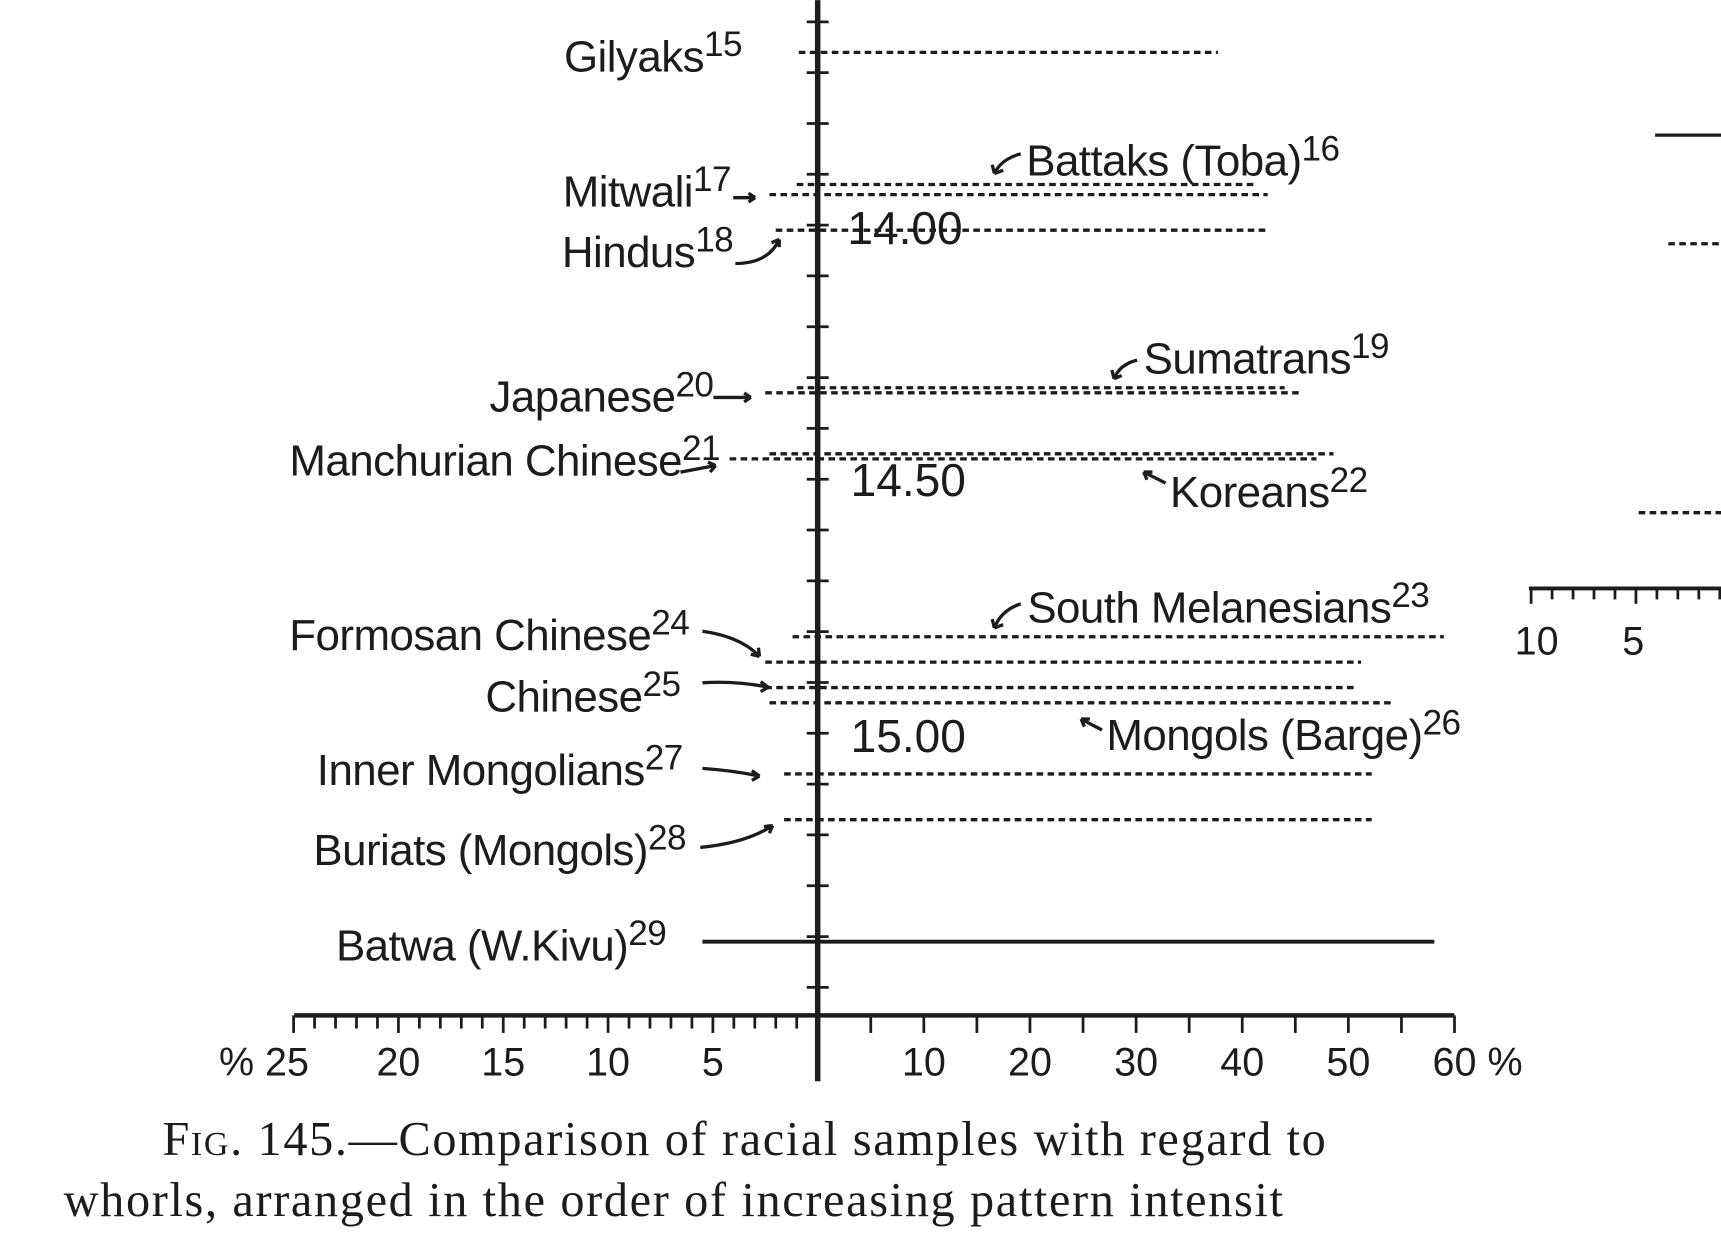 Image resolution: width=1721 pixels, height=1235 pixels. Describe the element at coordinates (908, 480) in the screenshot. I see `y-axis-label-14-50: 14.50` at that location.